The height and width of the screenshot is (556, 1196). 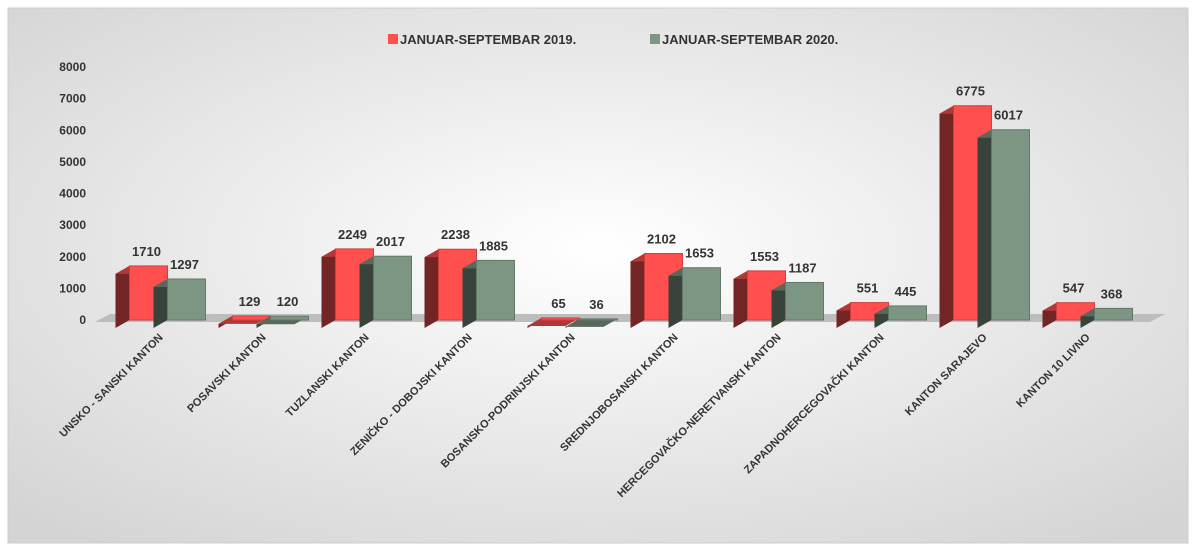 What do you see at coordinates (72, 225) in the screenshot?
I see `y-tick-label: 3000` at bounding box center [72, 225].